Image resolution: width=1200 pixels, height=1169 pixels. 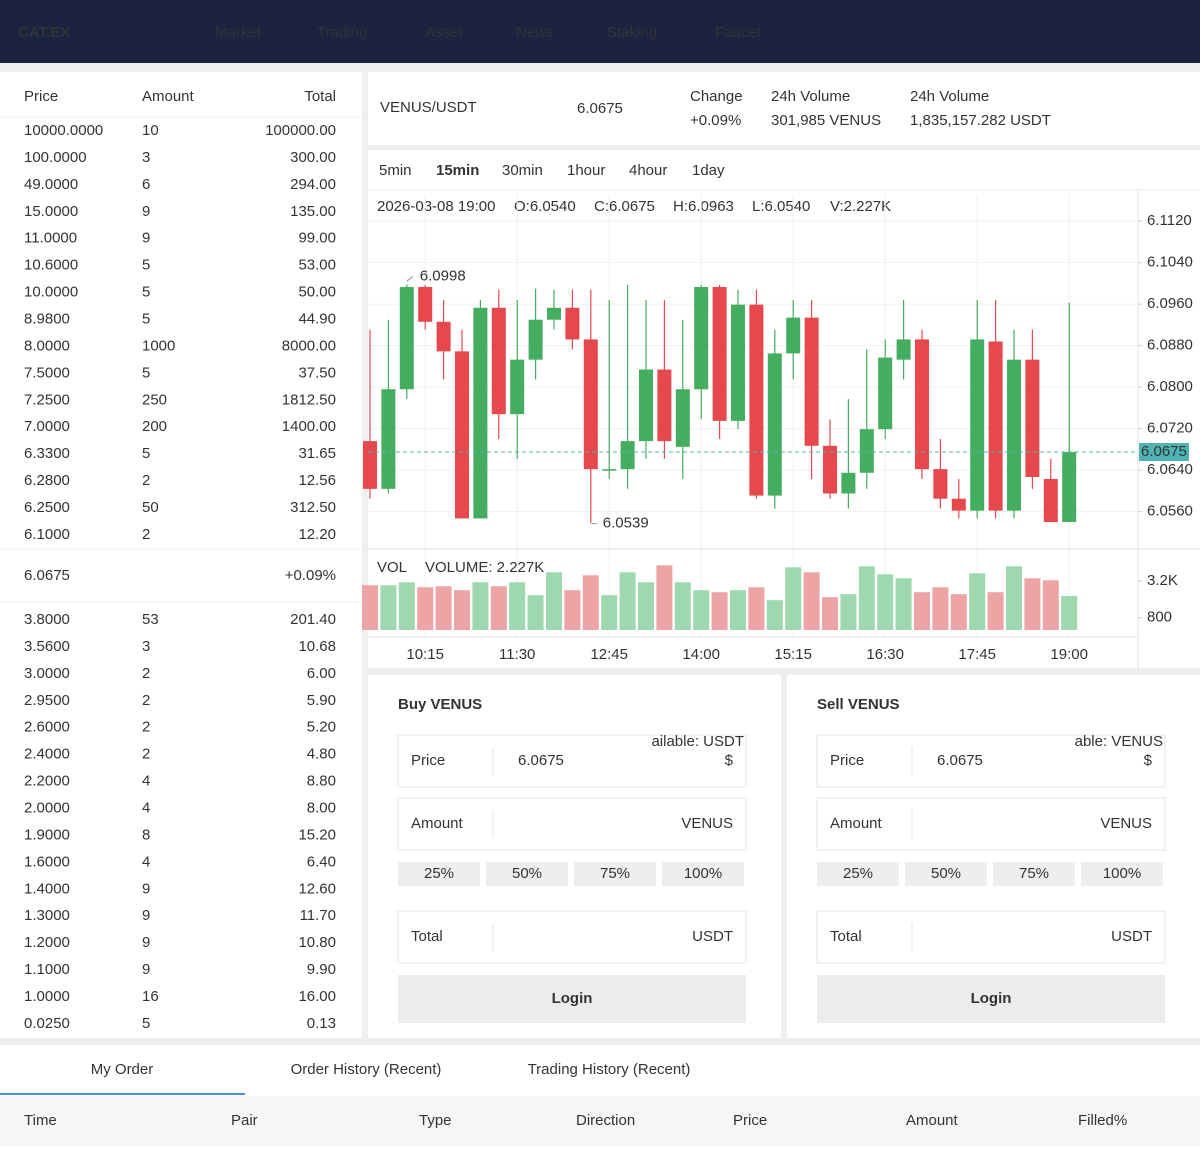 I want to click on bid-cell: 8.80, so click(x=321, y=781).